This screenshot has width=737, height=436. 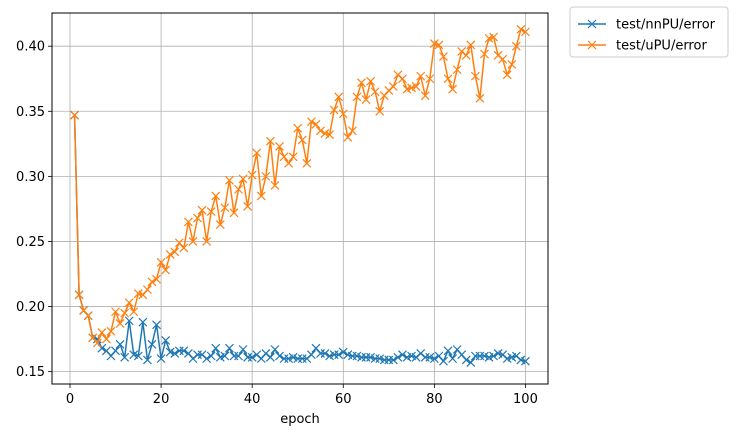 I want to click on y-tick-label: 0.40, so click(x=30, y=47).